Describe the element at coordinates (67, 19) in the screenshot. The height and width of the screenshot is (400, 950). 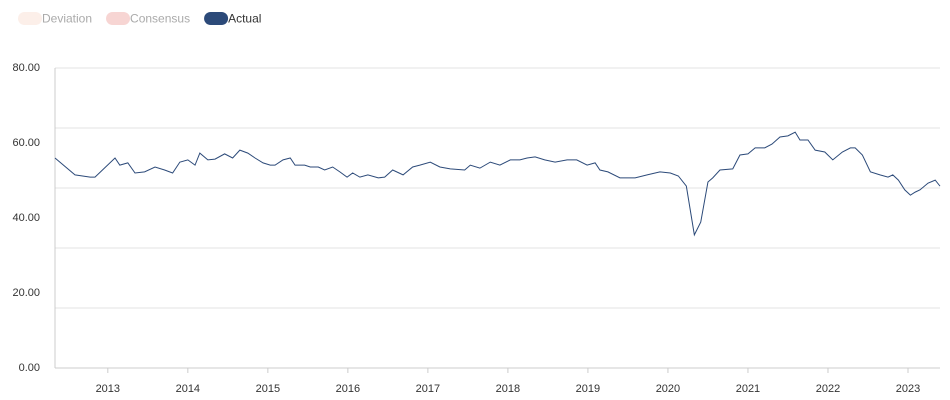
I see `legend-label: Deviation` at that location.